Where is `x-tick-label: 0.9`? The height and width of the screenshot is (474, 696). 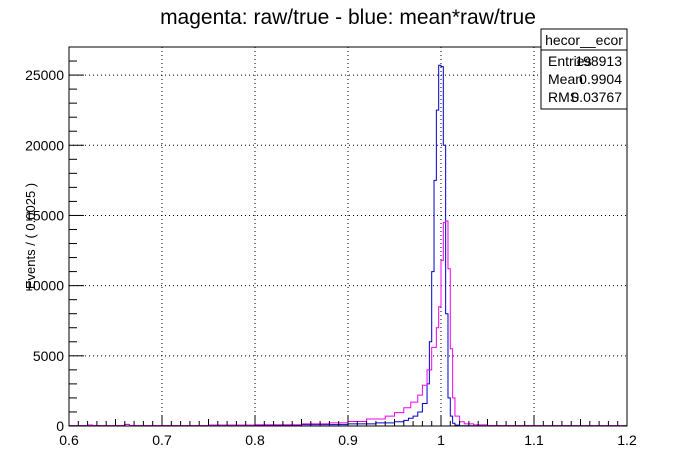 x-tick-label: 0.9 is located at coordinates (348, 440).